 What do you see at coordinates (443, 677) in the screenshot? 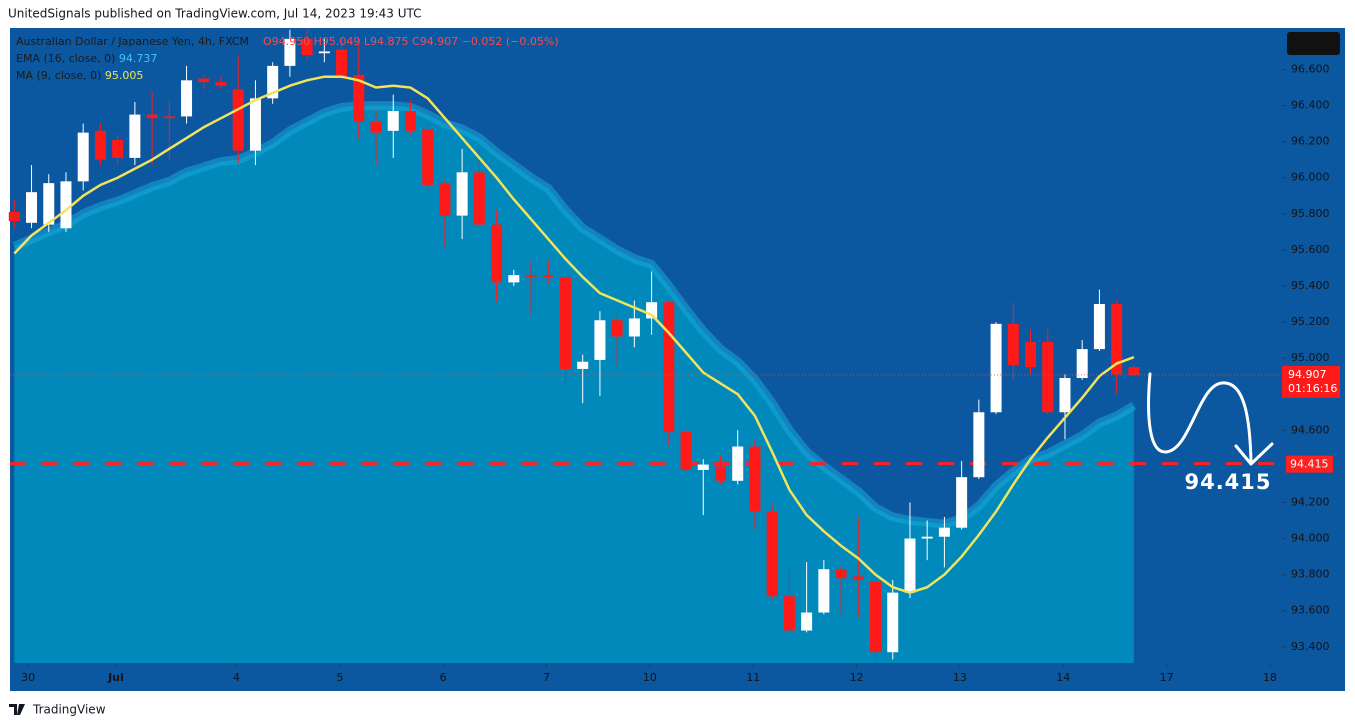
I see `x-tick-label: 6` at bounding box center [443, 677].